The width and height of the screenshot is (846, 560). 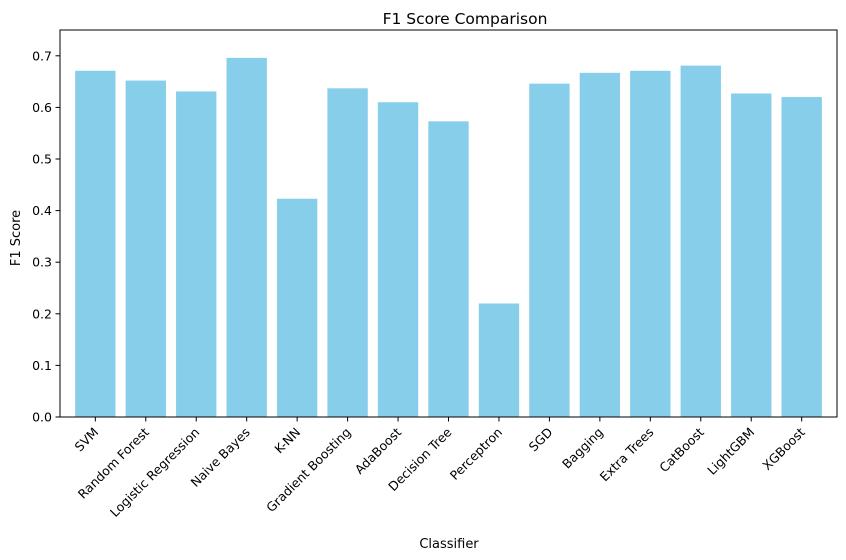 I want to click on x-tick-label: CatBoost, so click(x=681, y=449).